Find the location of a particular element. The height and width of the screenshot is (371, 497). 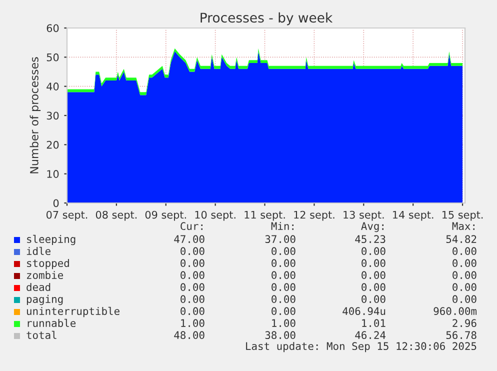

text: 56.78 is located at coordinates (461, 335).